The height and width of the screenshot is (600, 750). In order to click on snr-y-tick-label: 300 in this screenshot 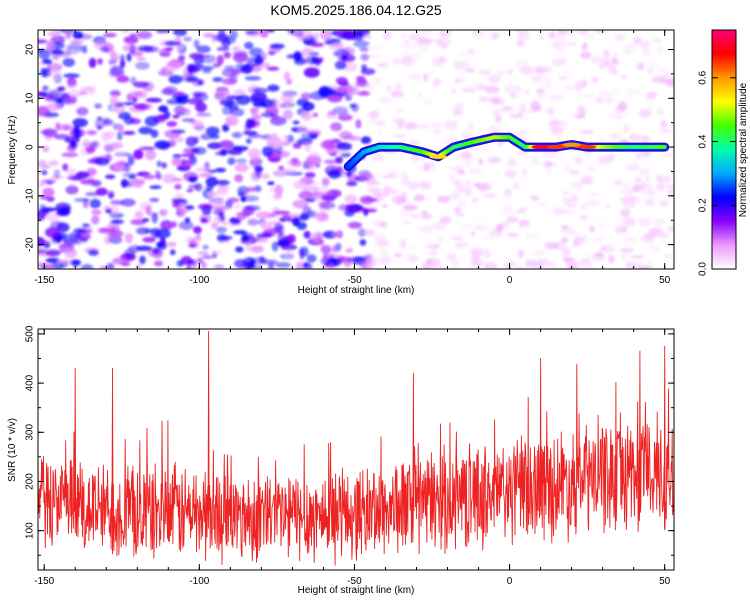, I will do `click(30, 432)`.